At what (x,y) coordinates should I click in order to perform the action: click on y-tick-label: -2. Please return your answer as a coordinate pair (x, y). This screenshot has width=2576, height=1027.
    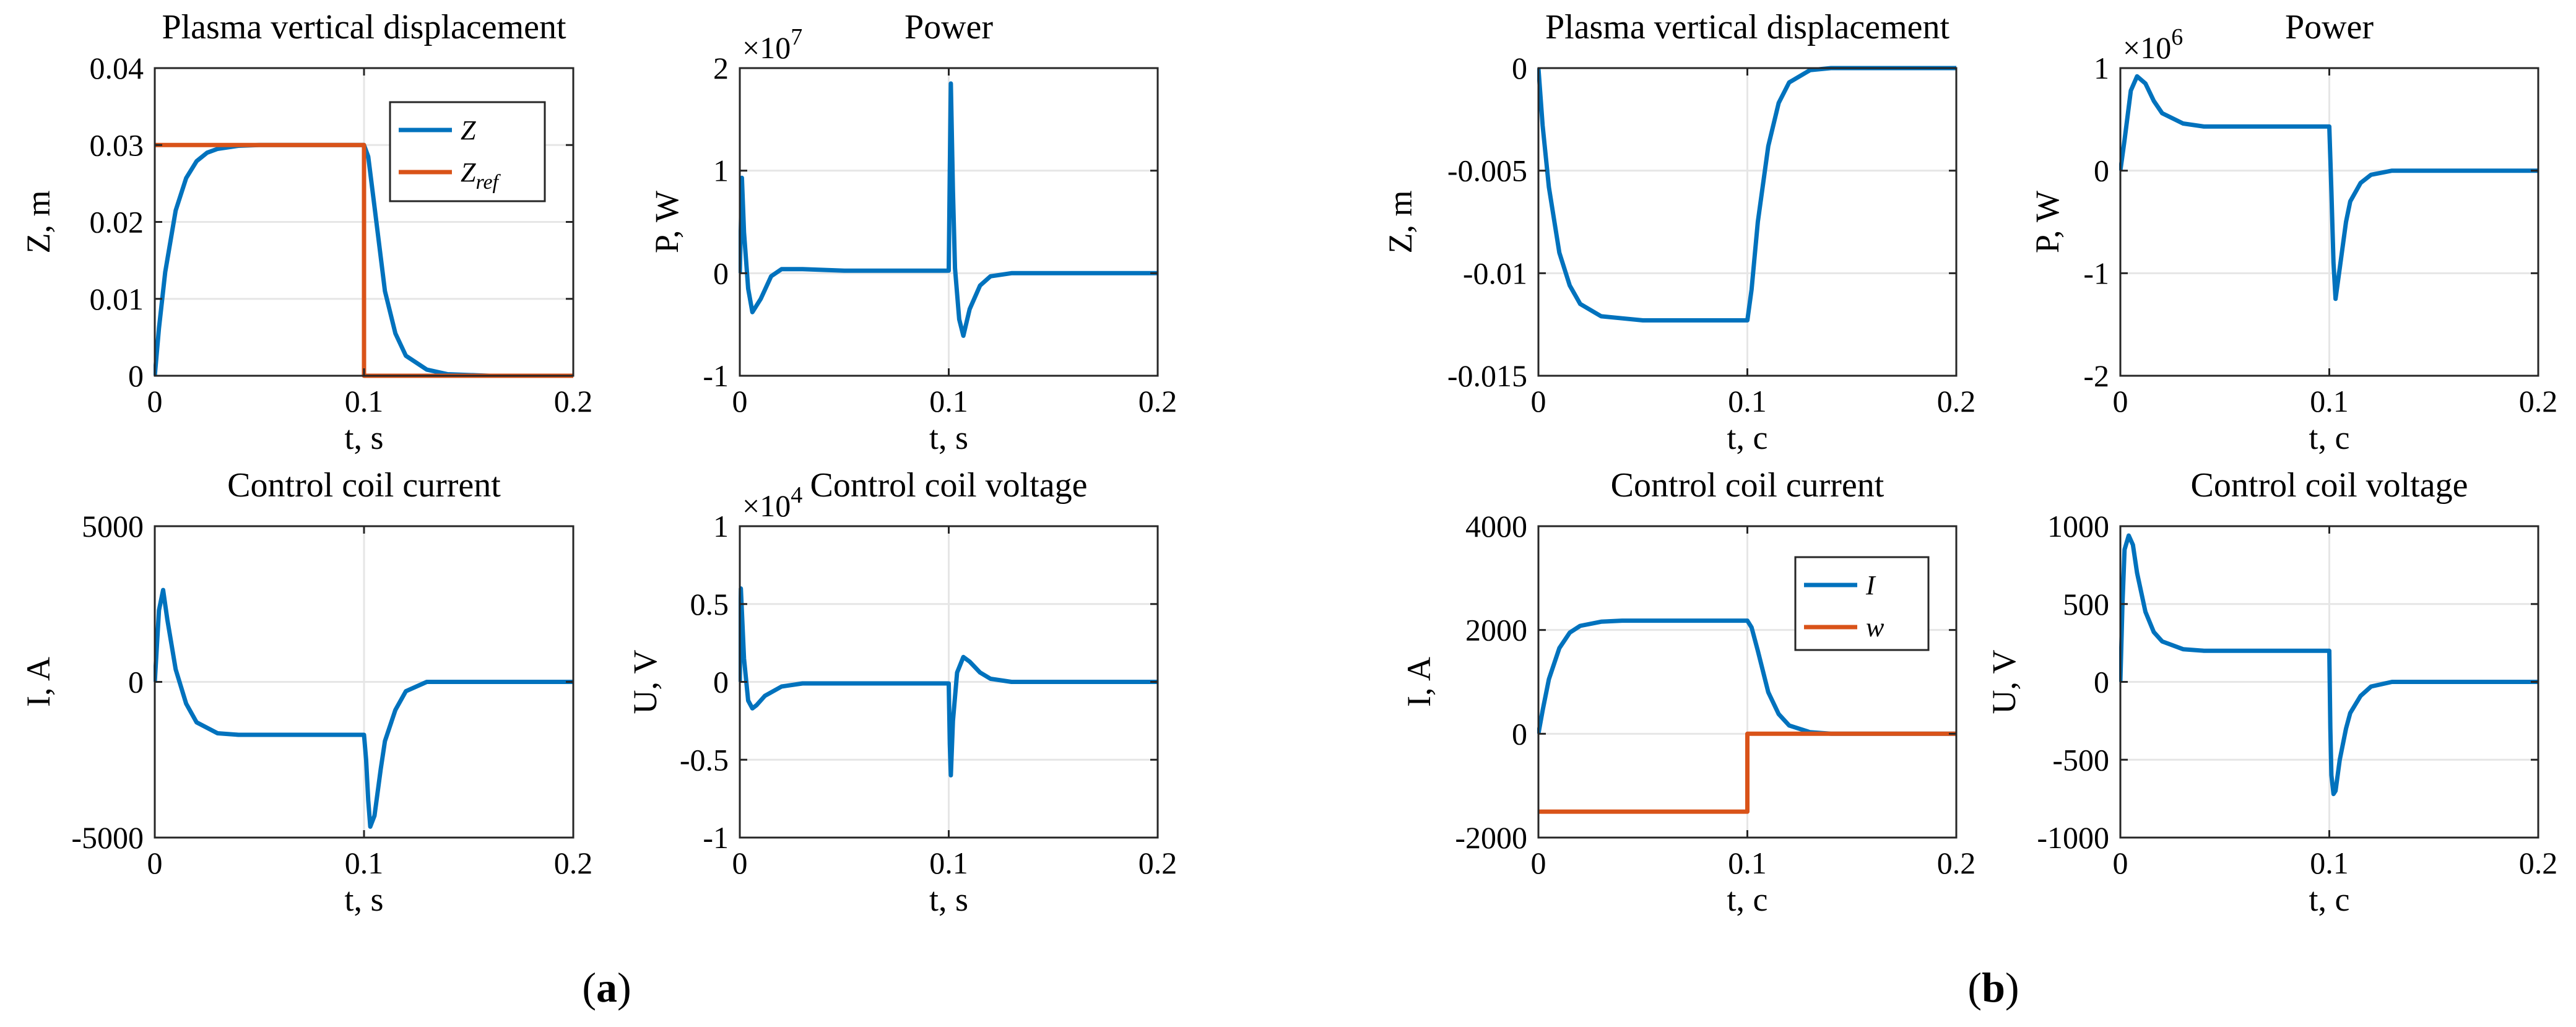
    Looking at the image, I should click on (2096, 375).